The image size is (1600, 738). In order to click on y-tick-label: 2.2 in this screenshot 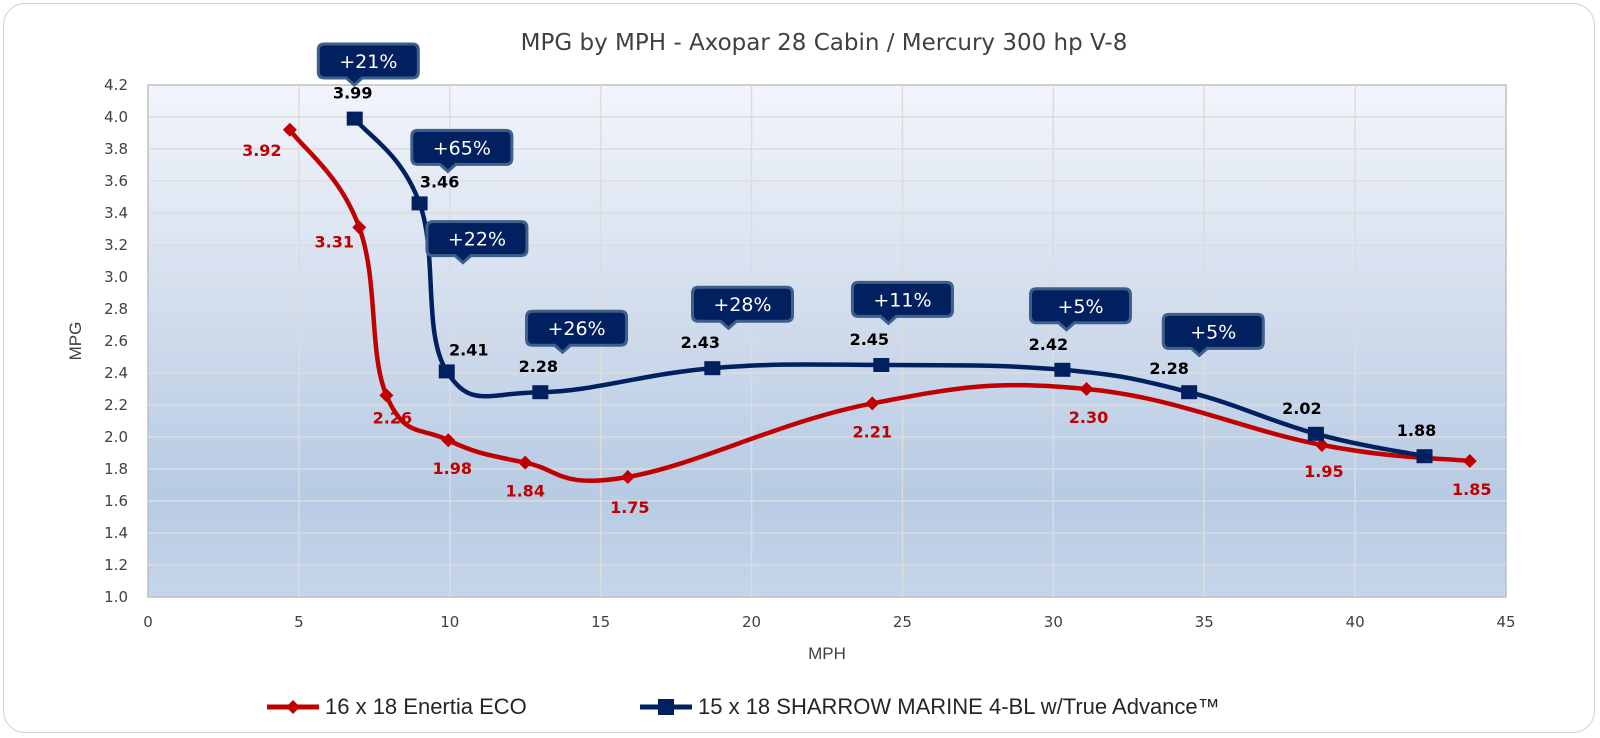, I will do `click(116, 405)`.